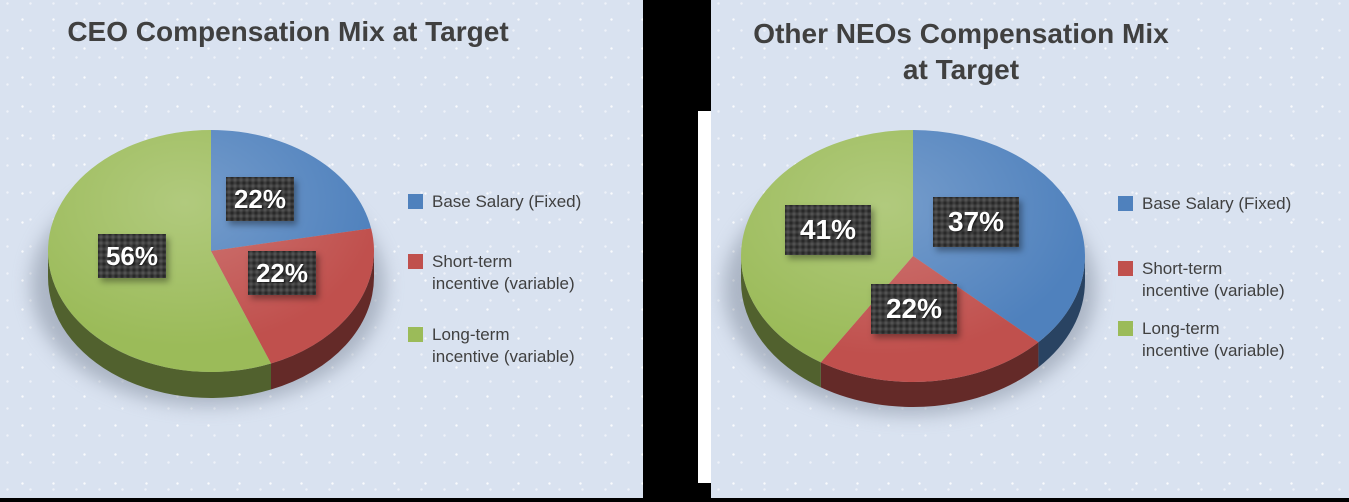  Describe the element at coordinates (704, 297) in the screenshot. I see `page-divider-white` at that location.